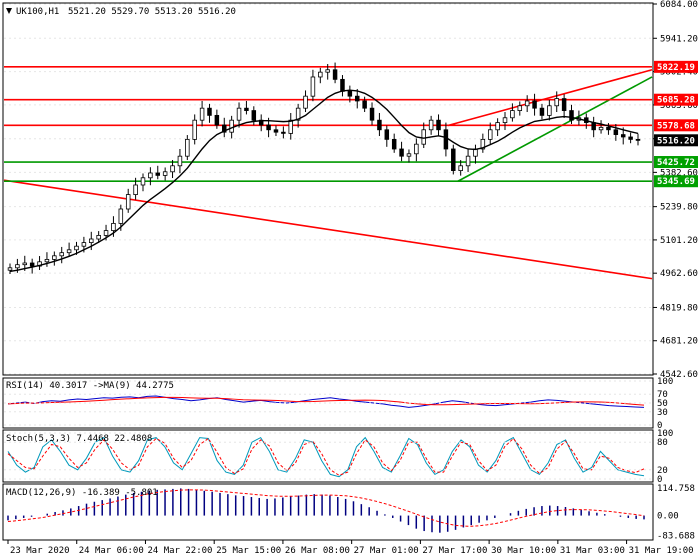 The width and height of the screenshot is (700, 560). I want to click on support-price-tag-label: 5425.72, so click(676, 163).